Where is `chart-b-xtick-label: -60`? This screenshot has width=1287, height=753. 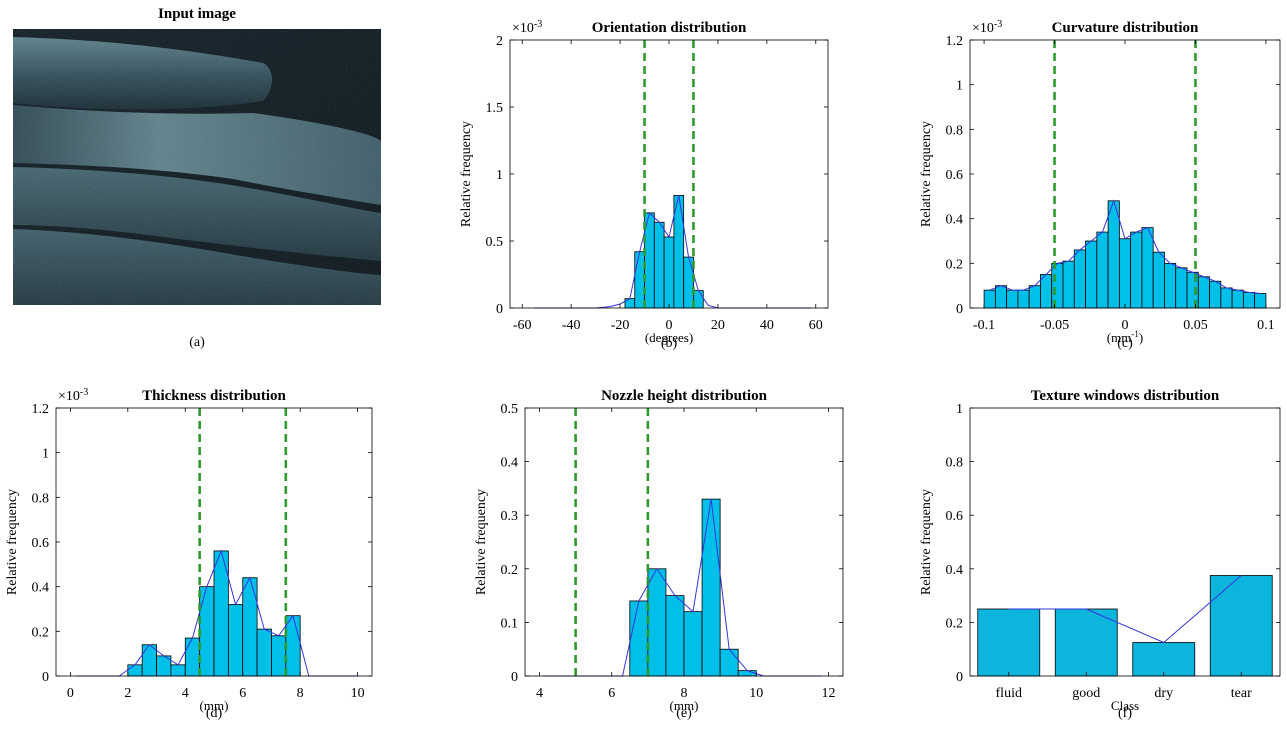 chart-b-xtick-label: -60 is located at coordinates (522, 325).